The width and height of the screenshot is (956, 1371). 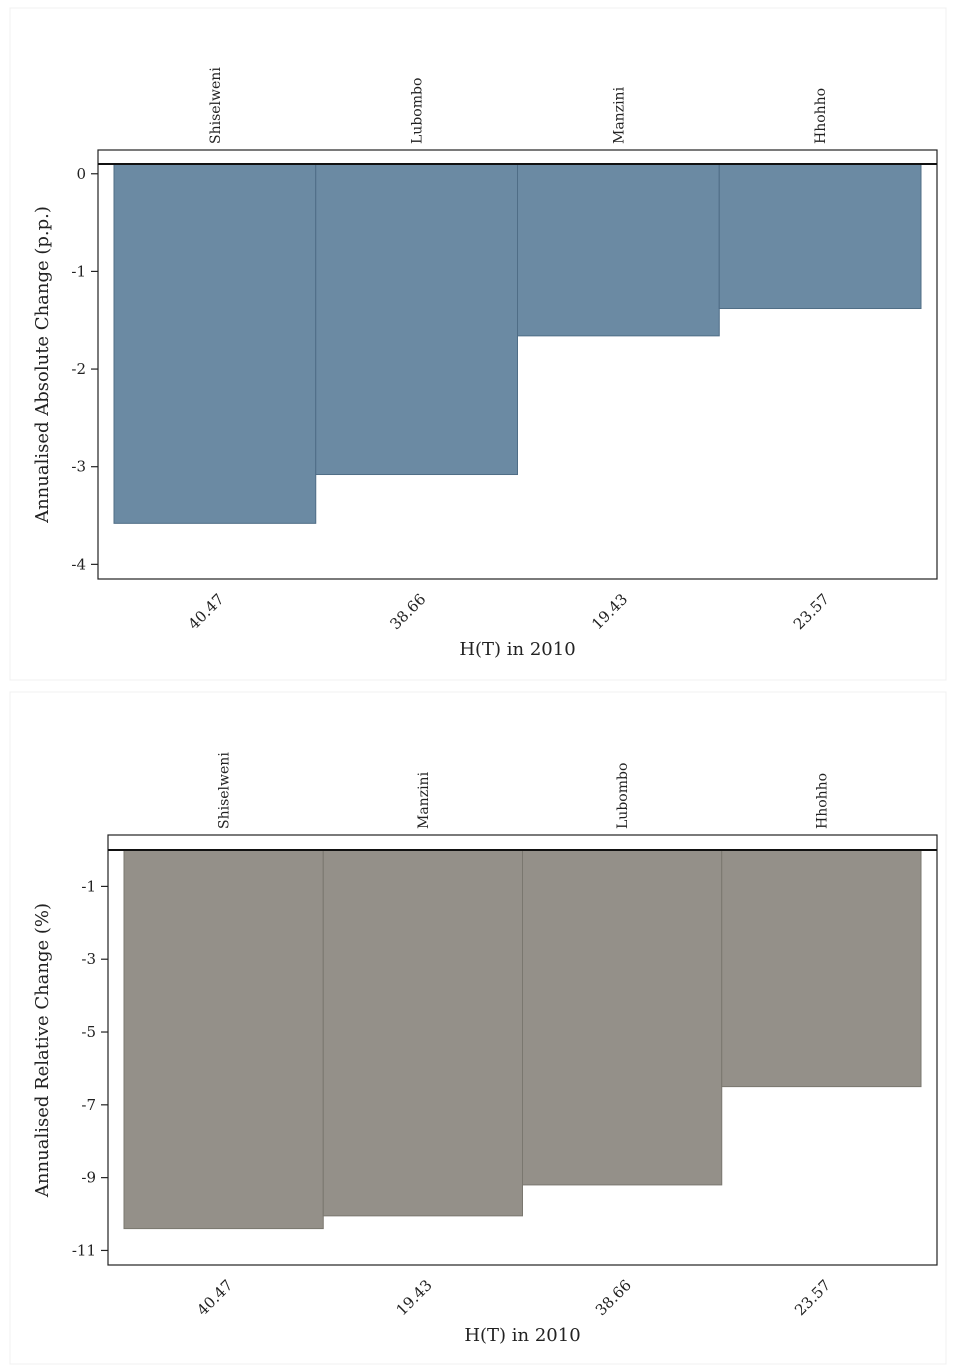 I want to click on y-axis: 0 -1 -2 -3 -4, so click(x=84, y=369).